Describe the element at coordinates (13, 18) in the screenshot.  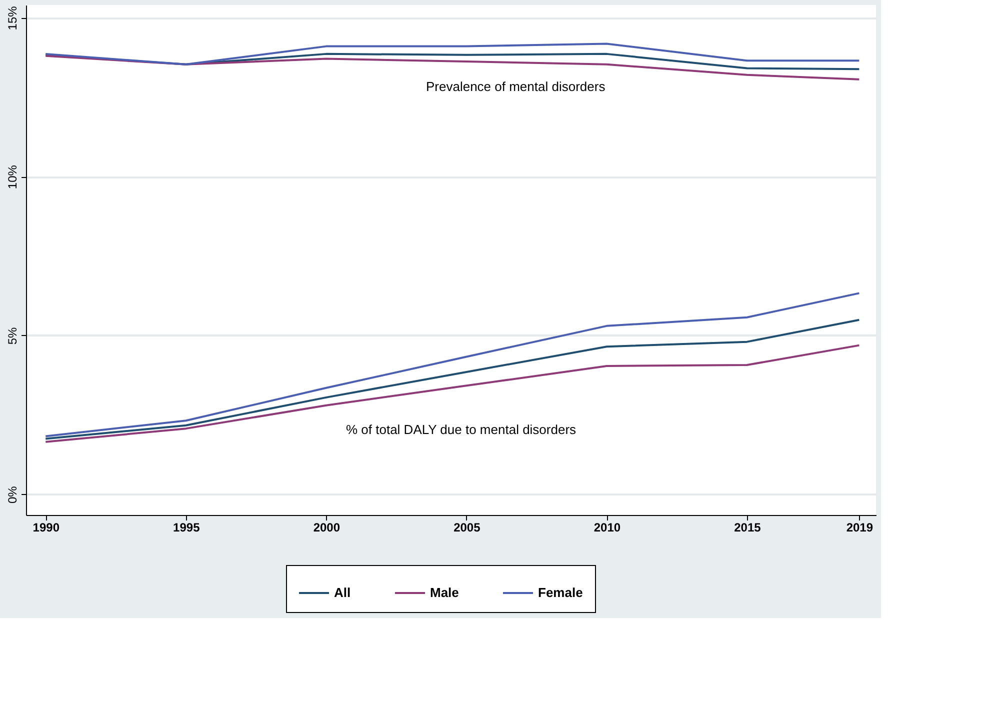
I see `y-tick-label: 15%` at that location.